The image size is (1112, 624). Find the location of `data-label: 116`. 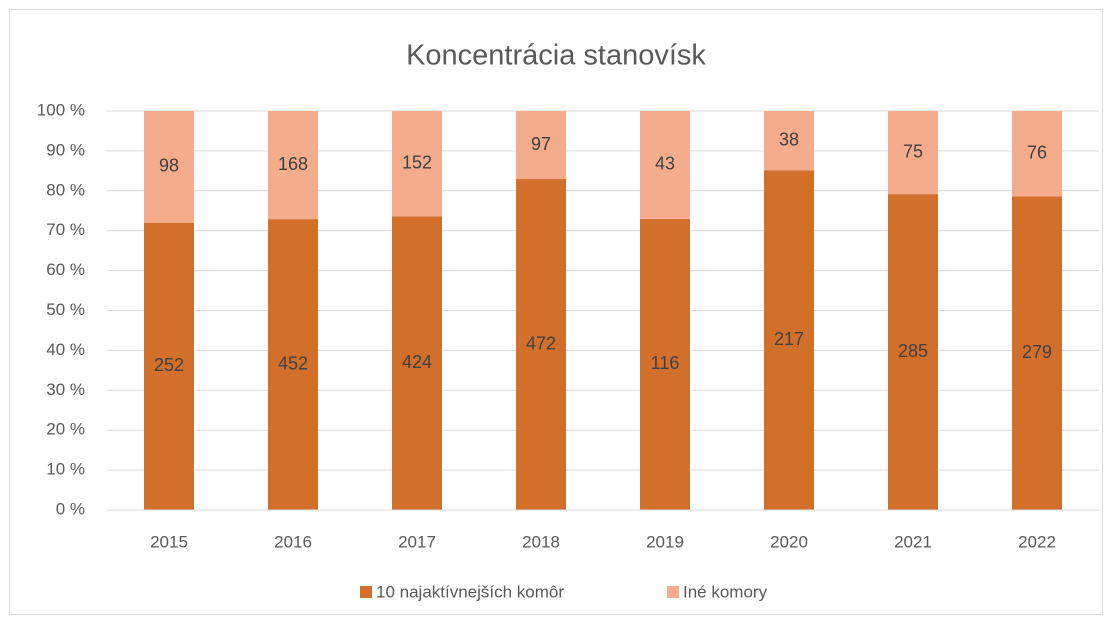

data-label: 116 is located at coordinates (665, 363).